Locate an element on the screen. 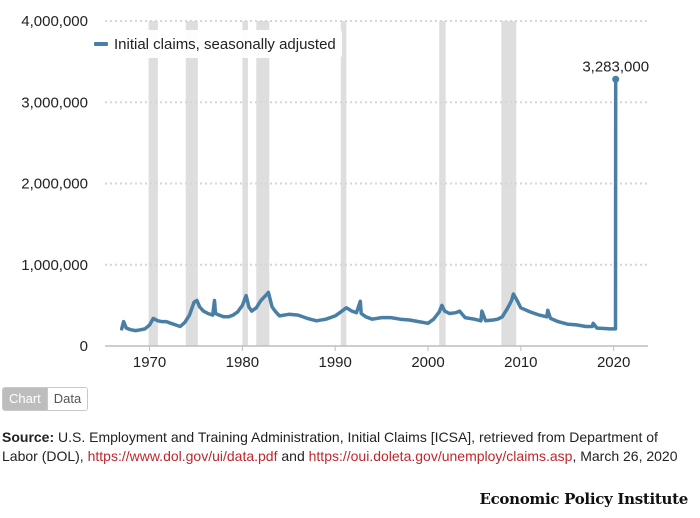 The image size is (700, 518). y-tick-label: 2,000,000 is located at coordinates (54, 184).